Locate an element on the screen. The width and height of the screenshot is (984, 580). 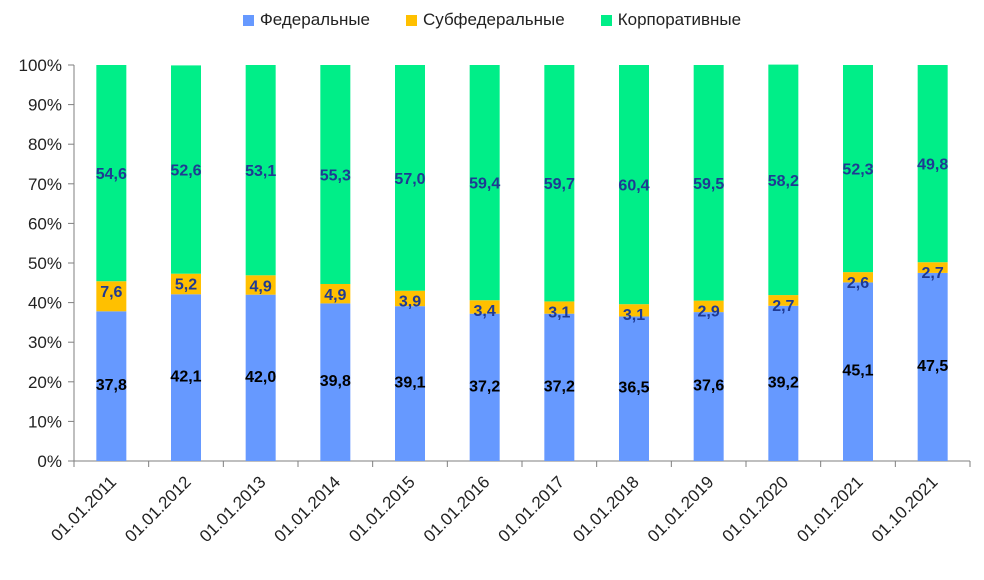
data-label-corporate: 57,0 is located at coordinates (409, 179).